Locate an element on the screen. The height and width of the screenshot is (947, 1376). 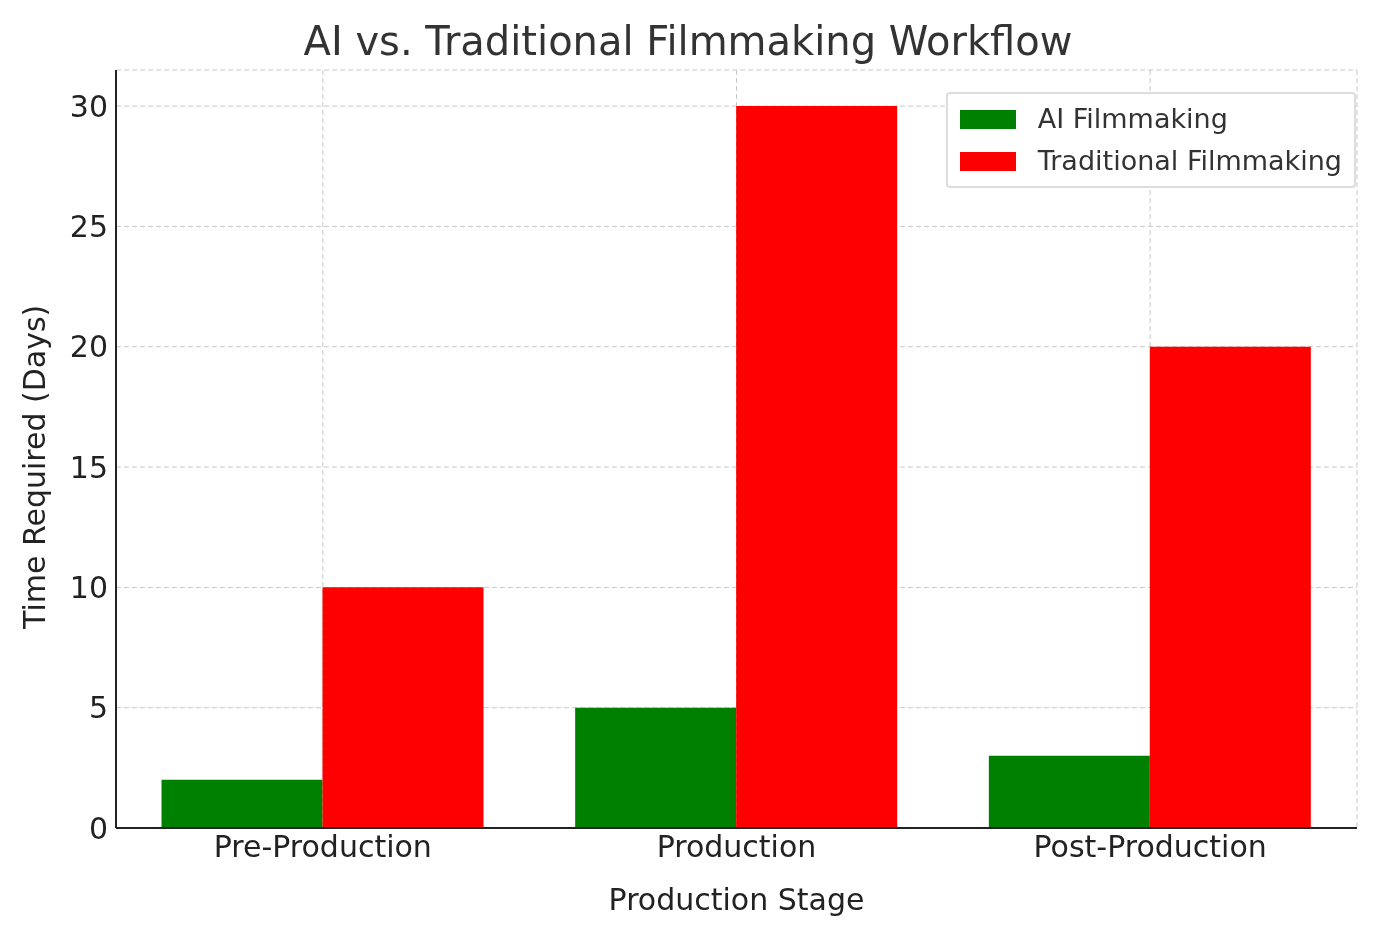
y-tick-label: 15 is located at coordinates (88, 467).